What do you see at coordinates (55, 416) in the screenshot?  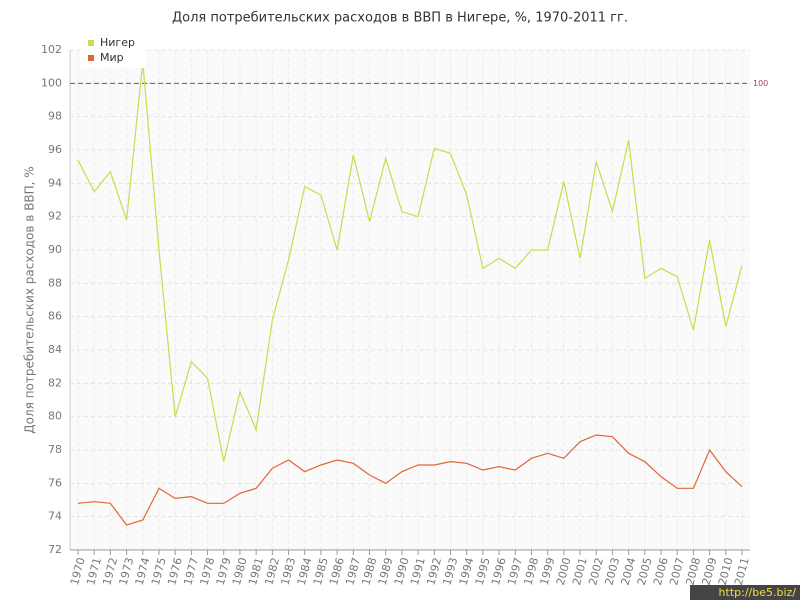 I see `y-tick-label: 80` at bounding box center [55, 416].